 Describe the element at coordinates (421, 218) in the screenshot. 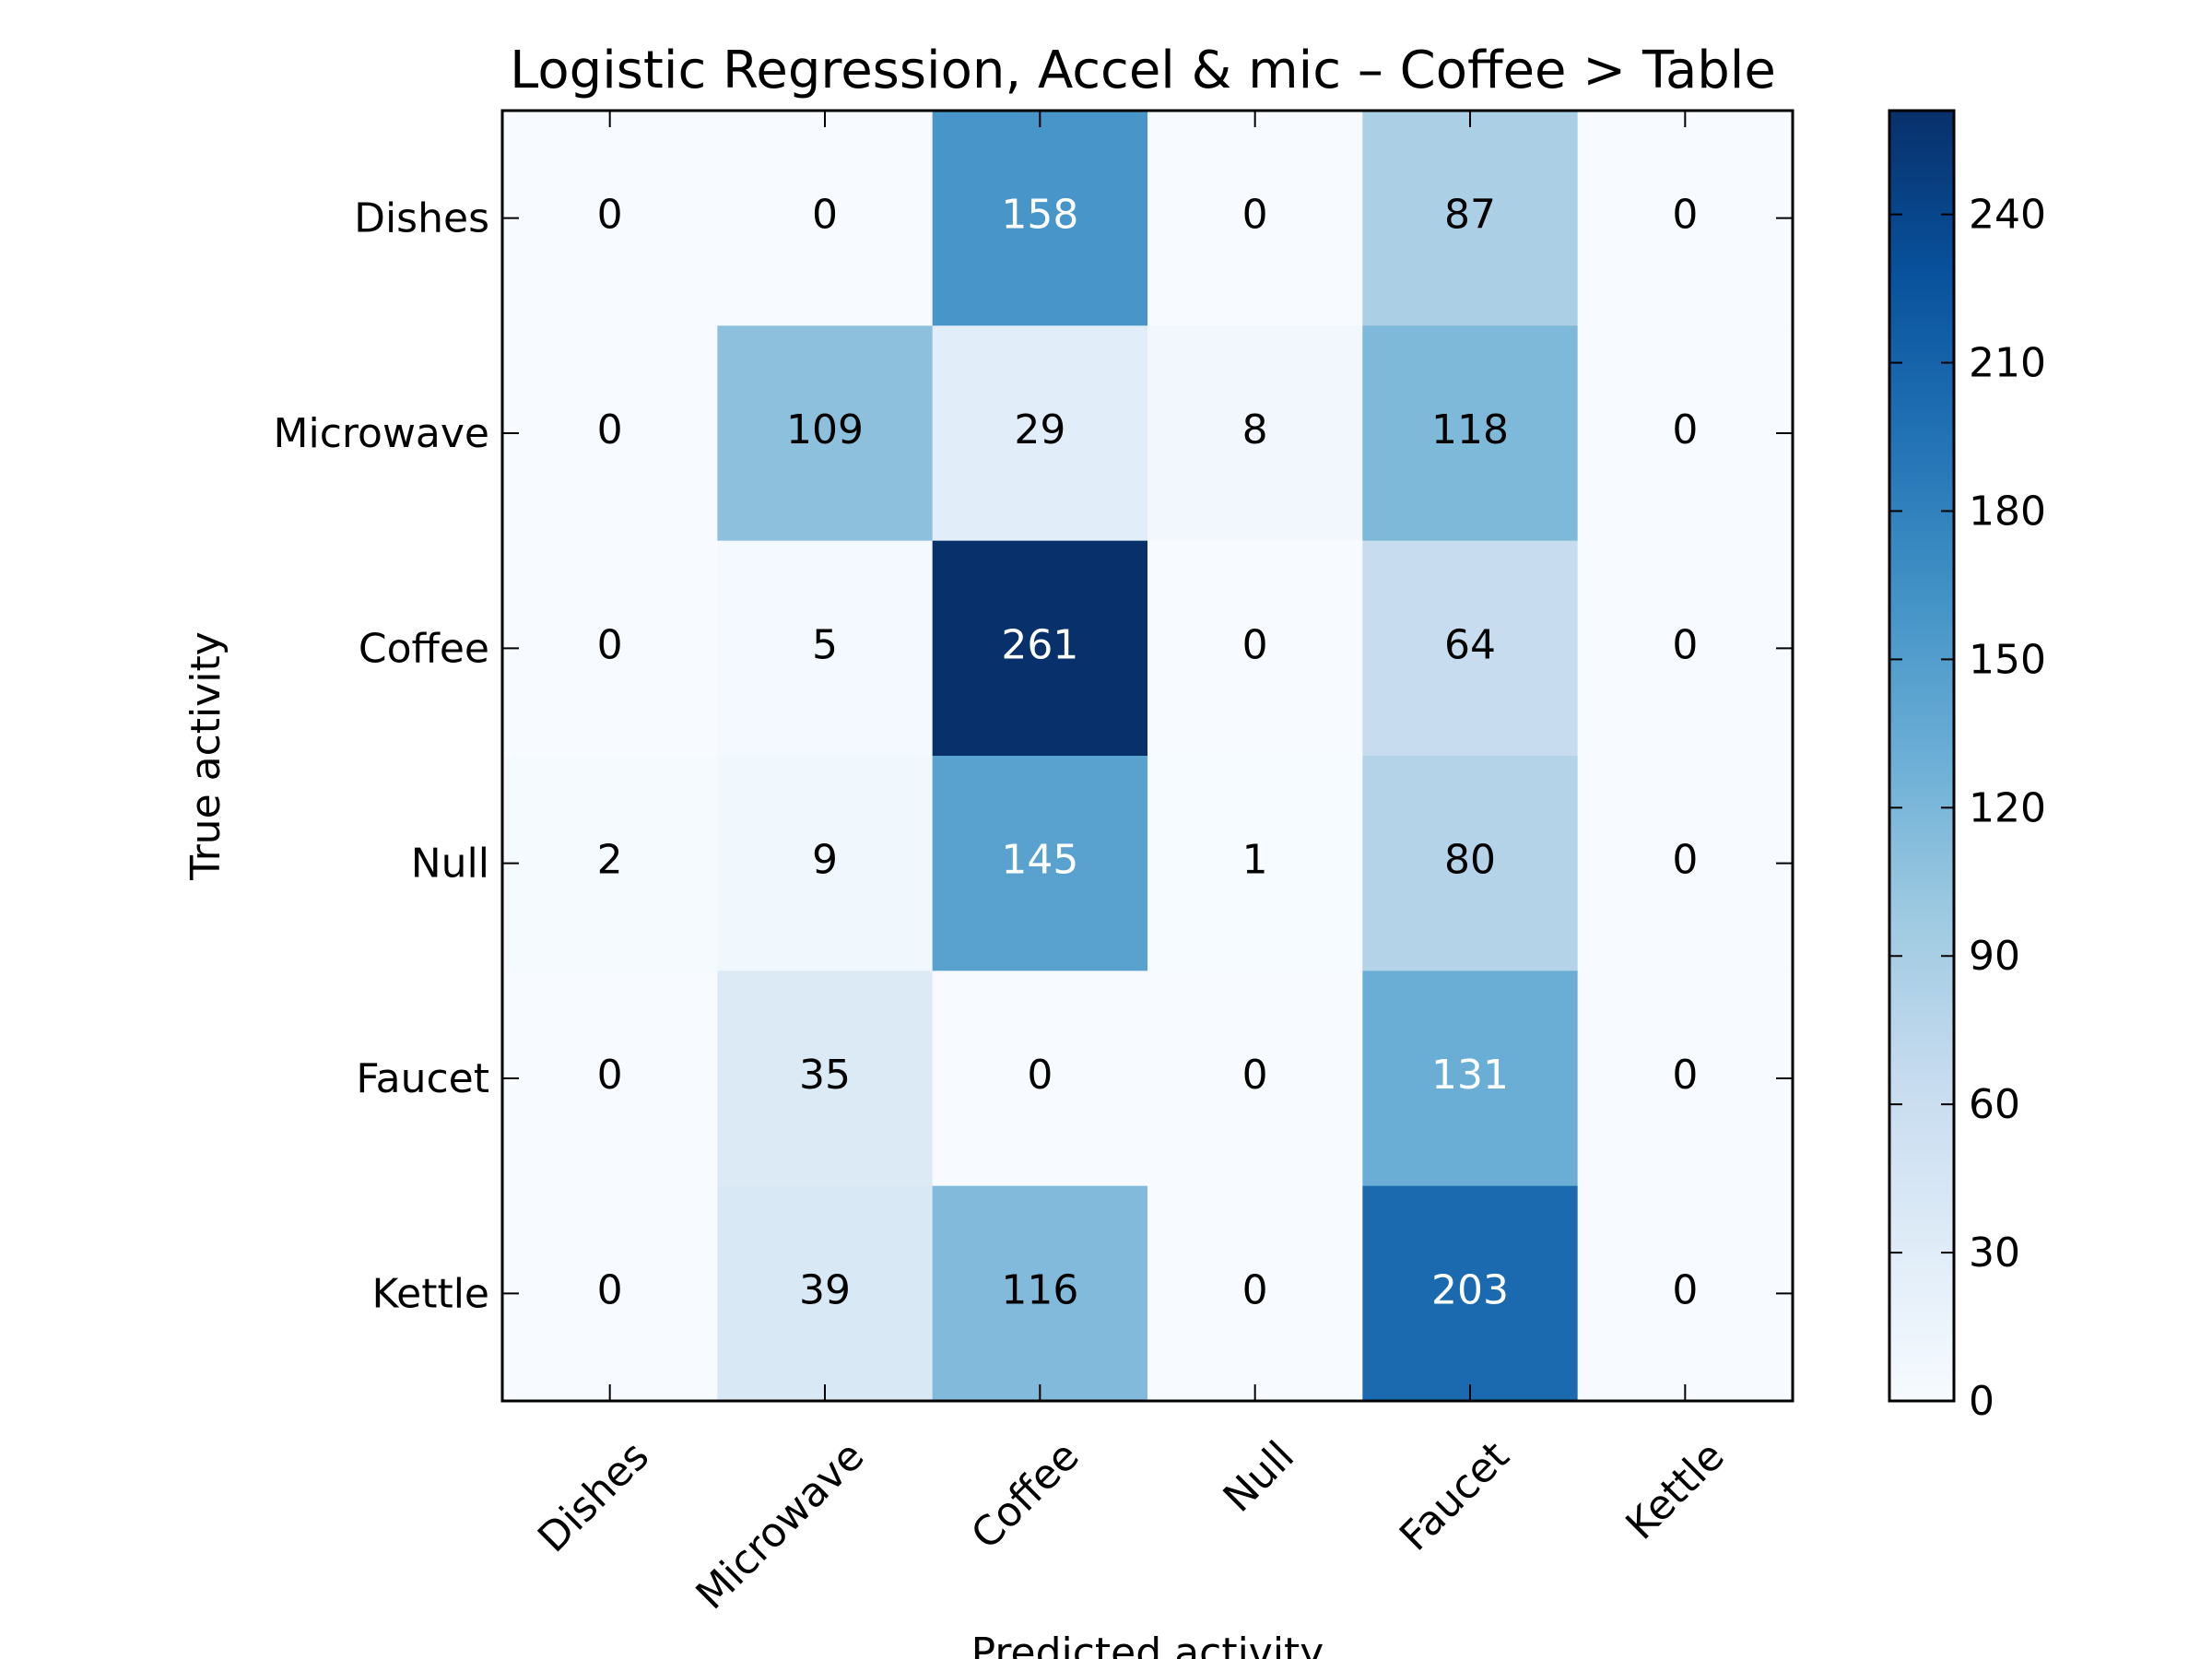

I see `y-tick-label: Dishes` at that location.